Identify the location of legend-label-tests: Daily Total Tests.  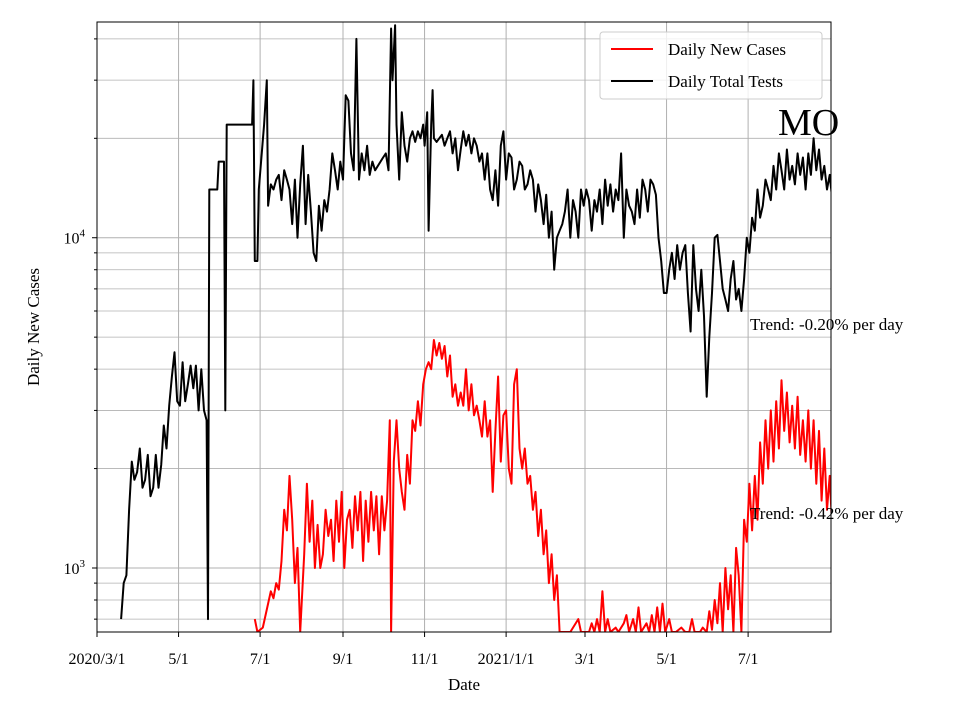
(725, 81).